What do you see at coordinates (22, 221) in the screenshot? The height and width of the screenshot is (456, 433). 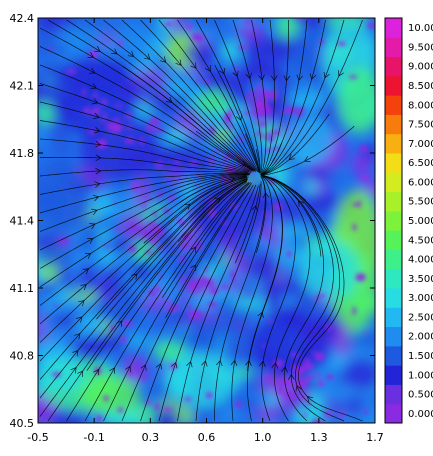 I see `y-tick-label: 41.4` at bounding box center [22, 221].